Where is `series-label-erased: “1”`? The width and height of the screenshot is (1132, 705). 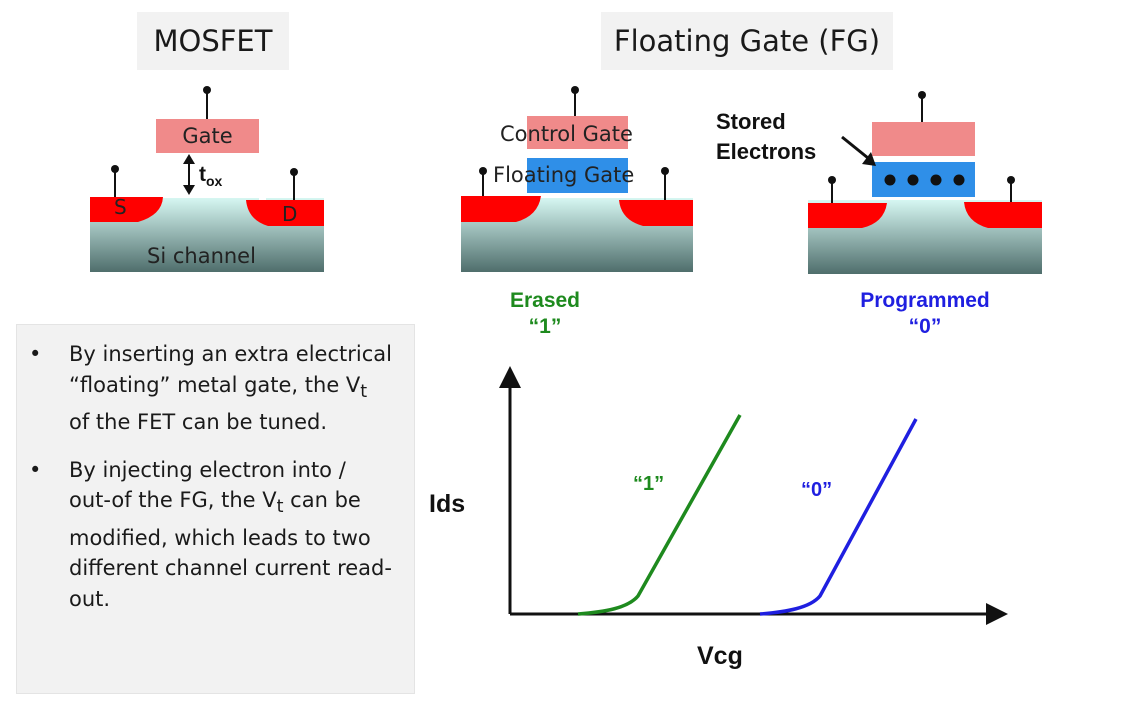 series-label-erased: “1” is located at coordinates (648, 484).